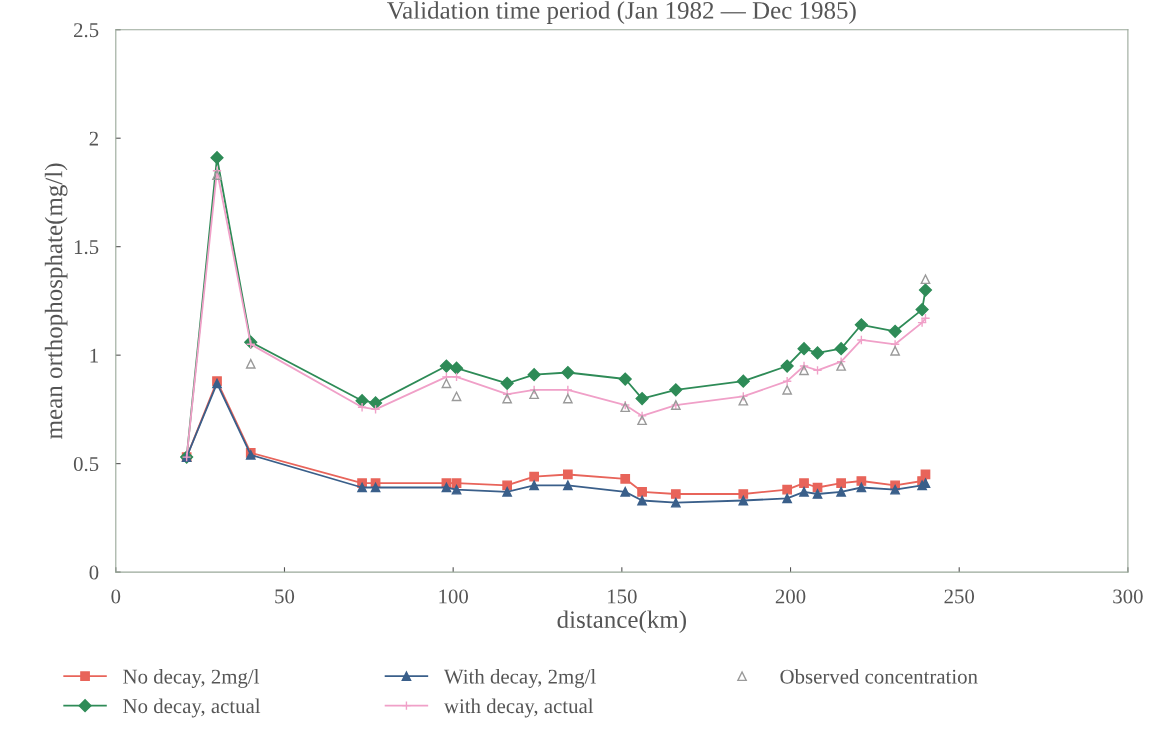 The height and width of the screenshot is (743, 1158). Describe the element at coordinates (879, 676) in the screenshot. I see `legend-label: Observed concentration` at that location.